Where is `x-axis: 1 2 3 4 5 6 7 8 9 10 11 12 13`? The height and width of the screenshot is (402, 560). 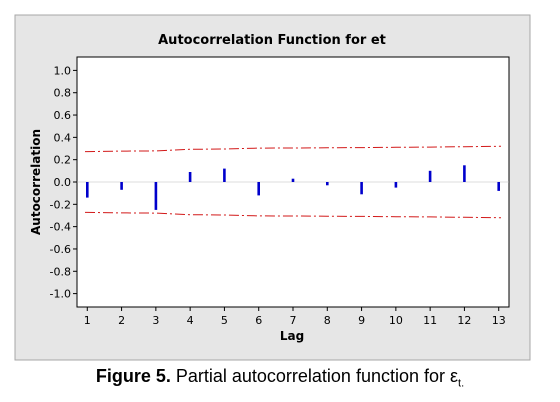 x-axis: 1 2 3 4 5 6 7 8 9 10 11 12 13 is located at coordinates (295, 317).